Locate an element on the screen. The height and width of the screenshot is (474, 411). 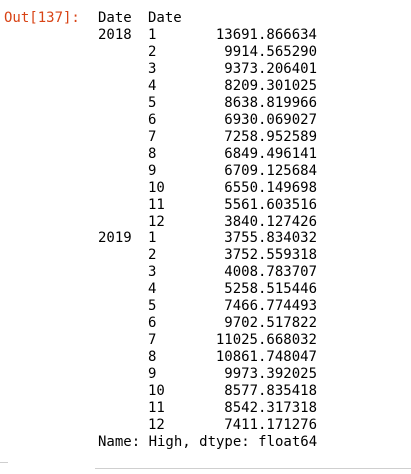
year-label: 2018 is located at coordinates (115, 34).